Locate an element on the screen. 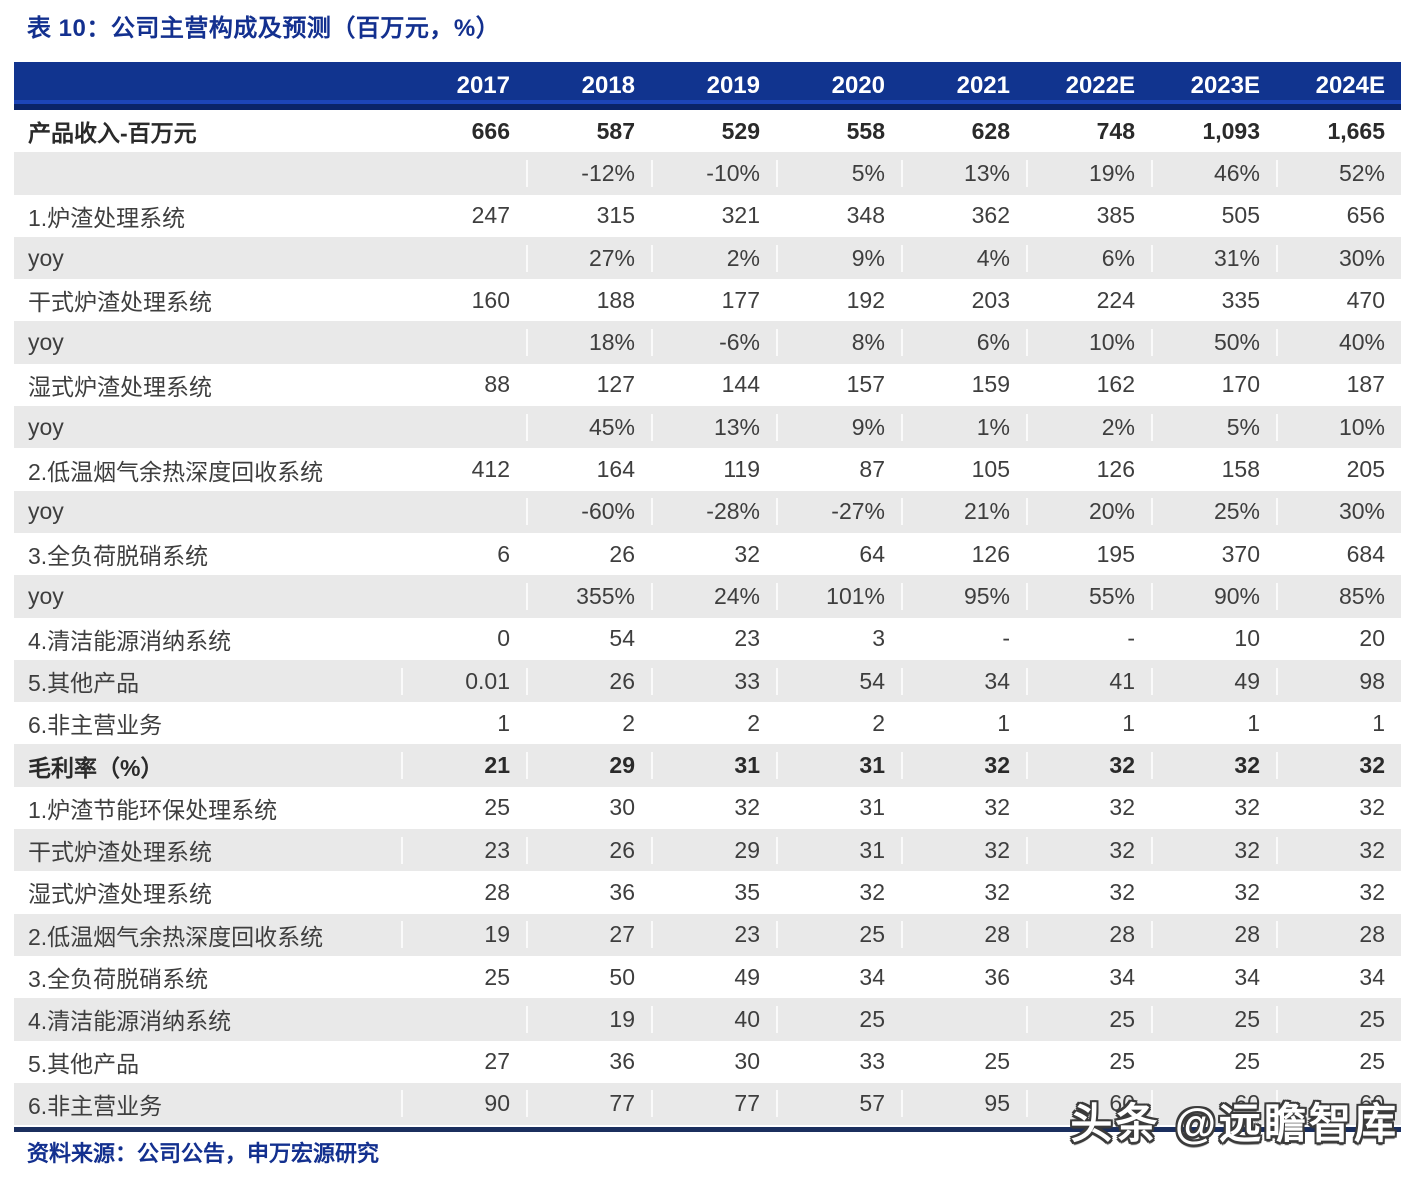 The width and height of the screenshot is (1415, 1178). cell-value: 27% is located at coordinates (588, 258).